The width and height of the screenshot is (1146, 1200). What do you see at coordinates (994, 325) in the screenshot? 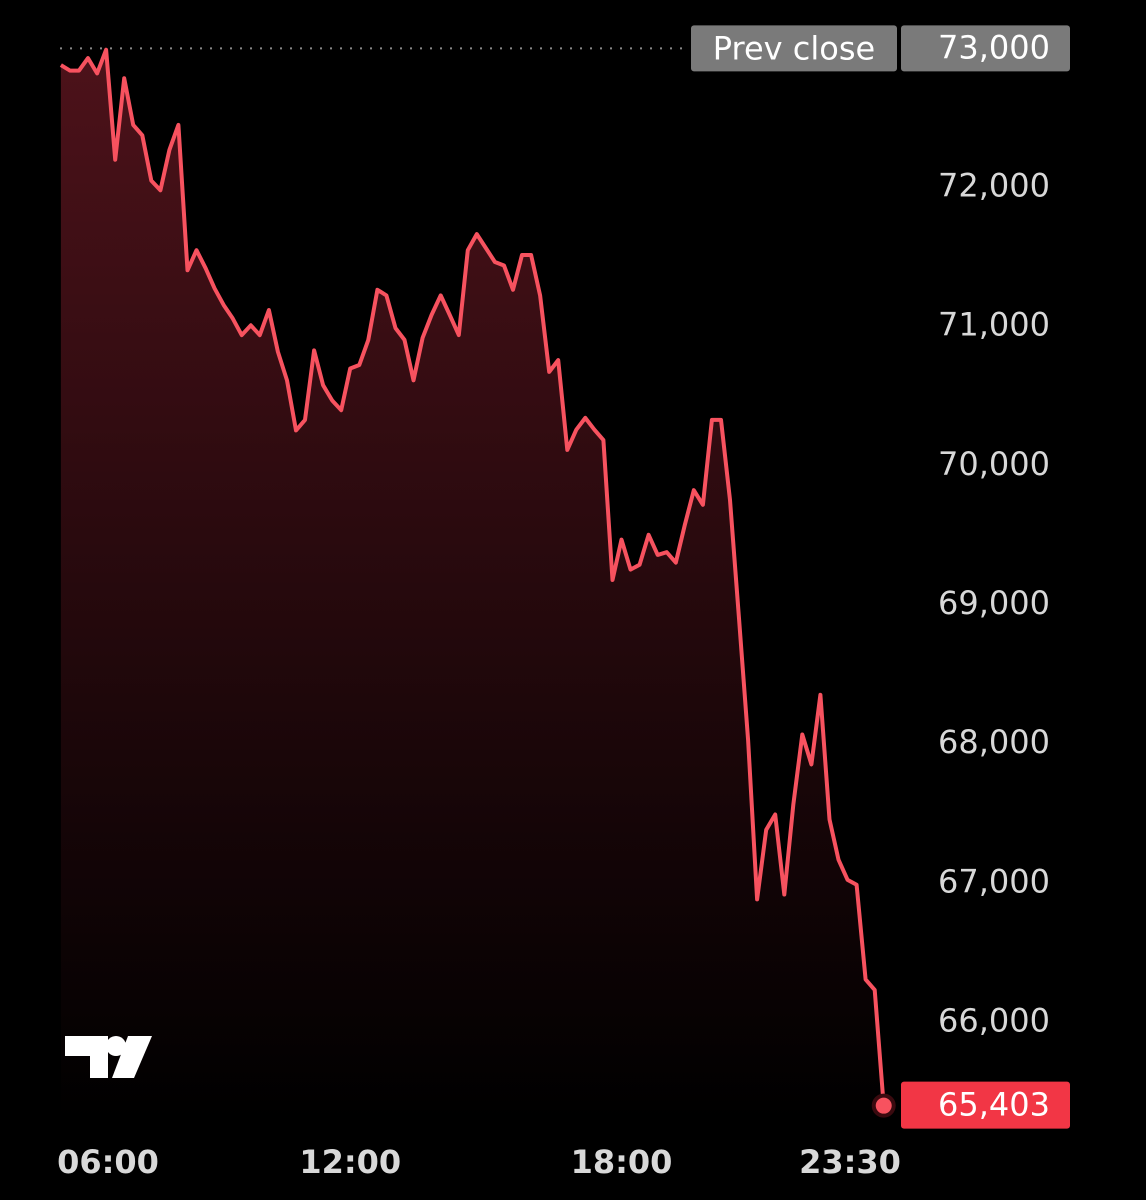
I see `y-tick-label: 71,000` at bounding box center [994, 325].